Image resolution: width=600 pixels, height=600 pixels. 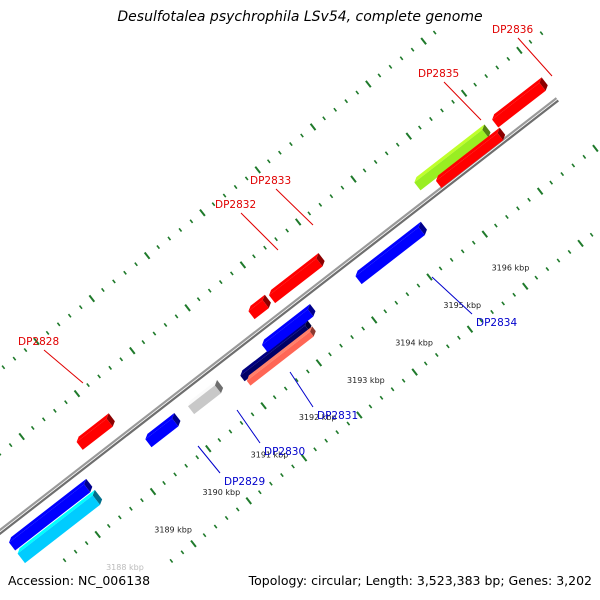 What do you see at coordinates (517, 98) in the screenshot?
I see `gene-dp2836-top` at bounding box center [517, 98].